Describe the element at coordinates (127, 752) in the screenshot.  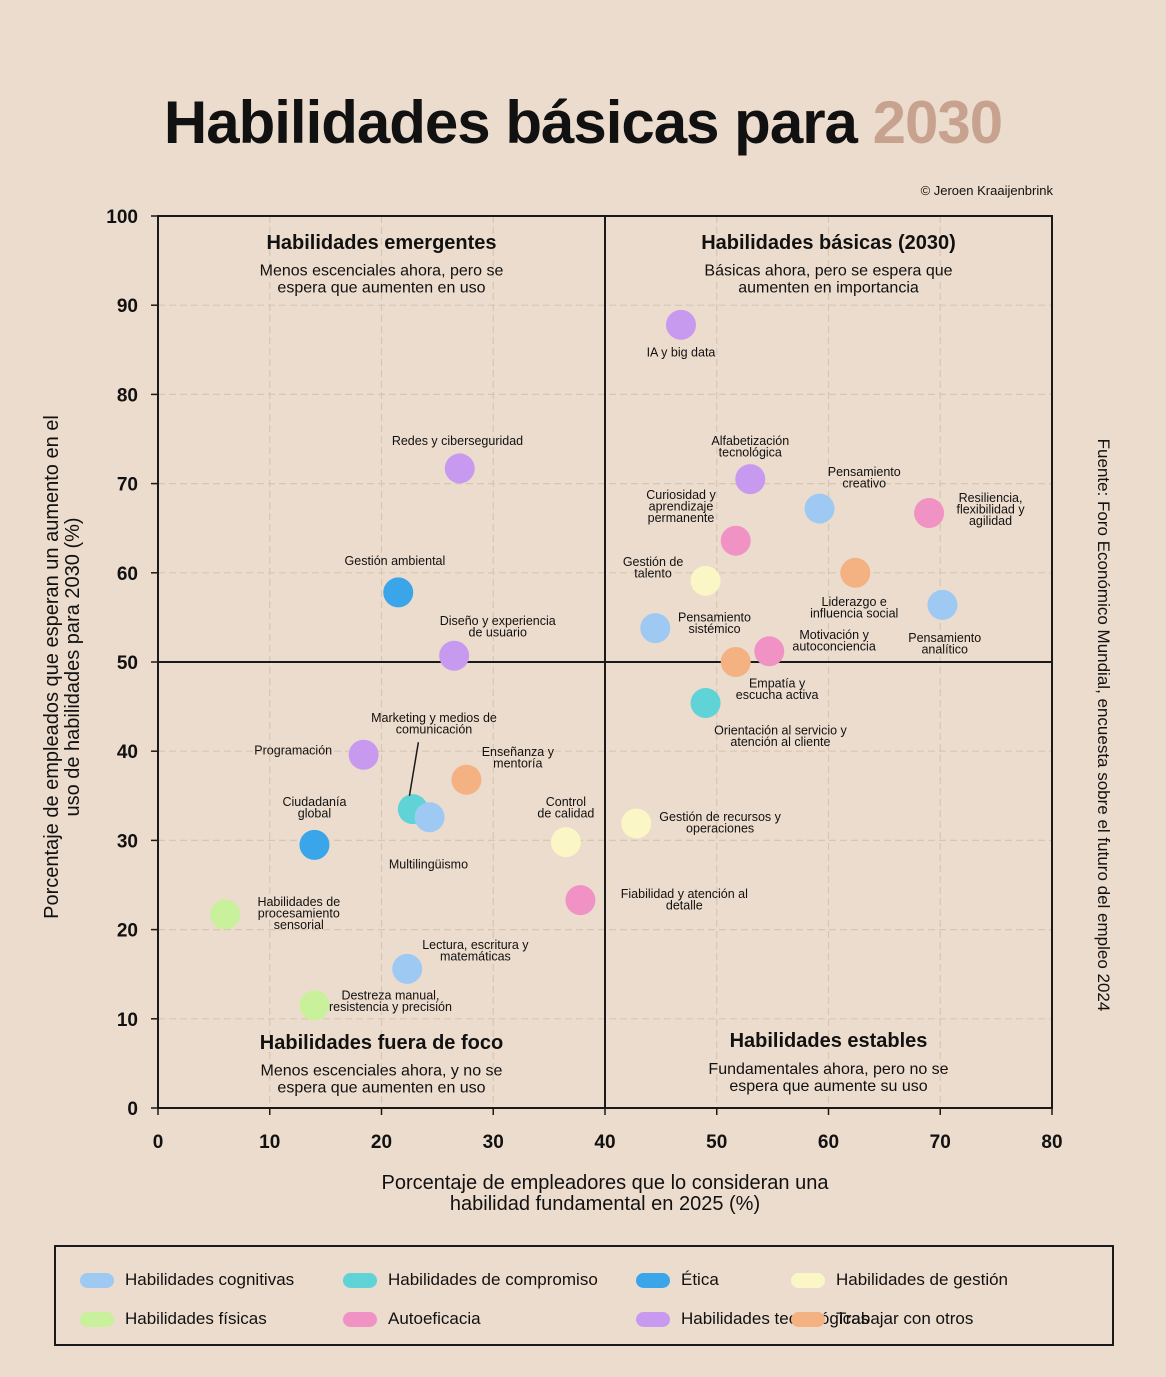
I see `y-tick-label: 40` at that location.